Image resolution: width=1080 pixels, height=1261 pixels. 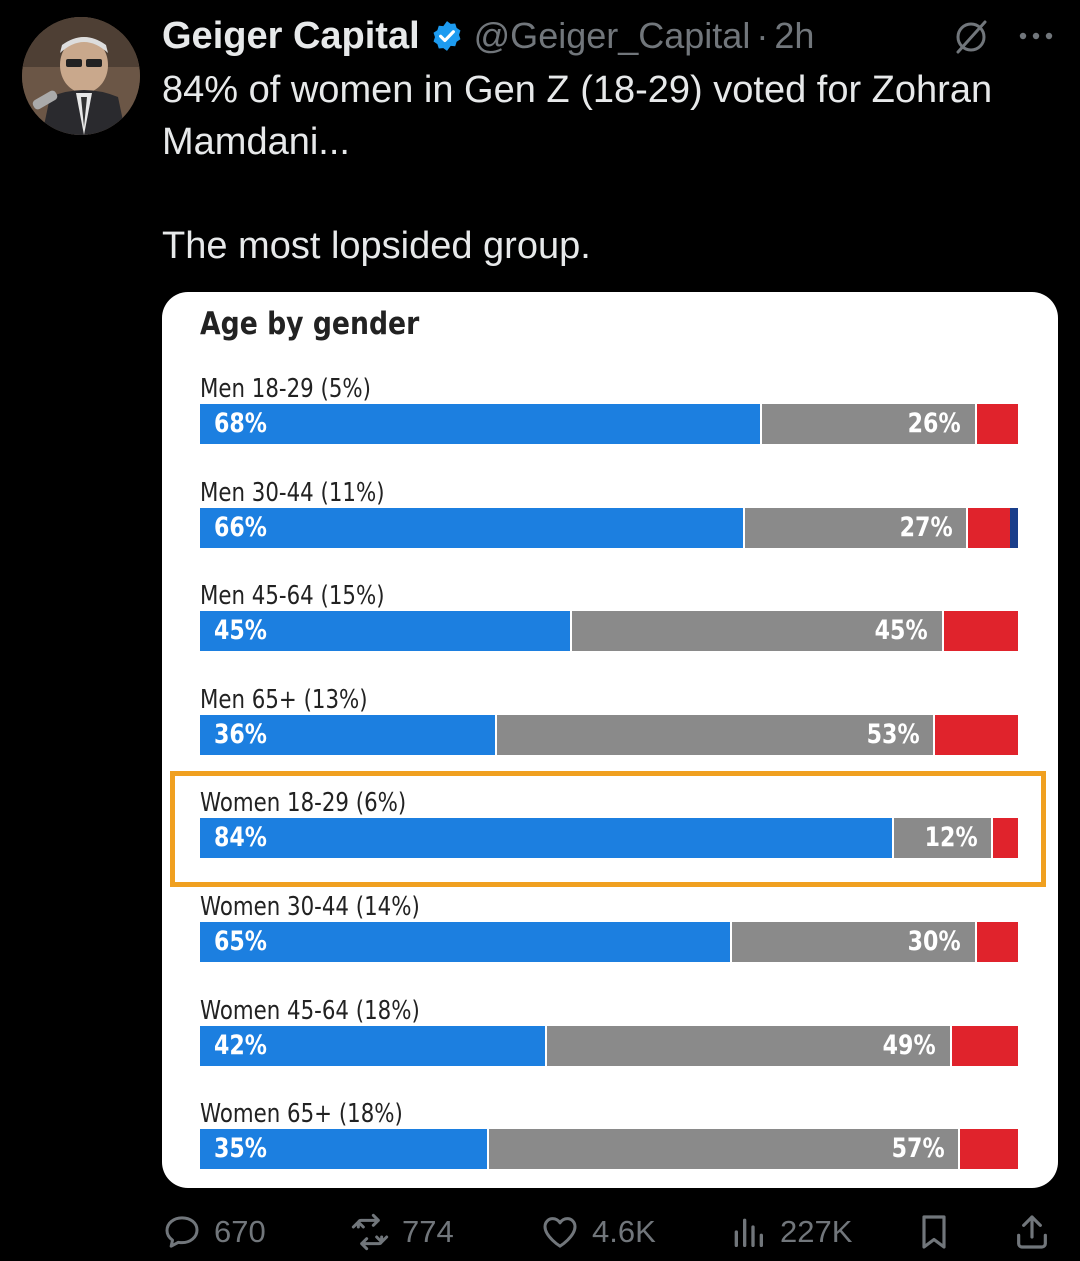 I want to click on democratic-segment: 68%, so click(x=481, y=424).